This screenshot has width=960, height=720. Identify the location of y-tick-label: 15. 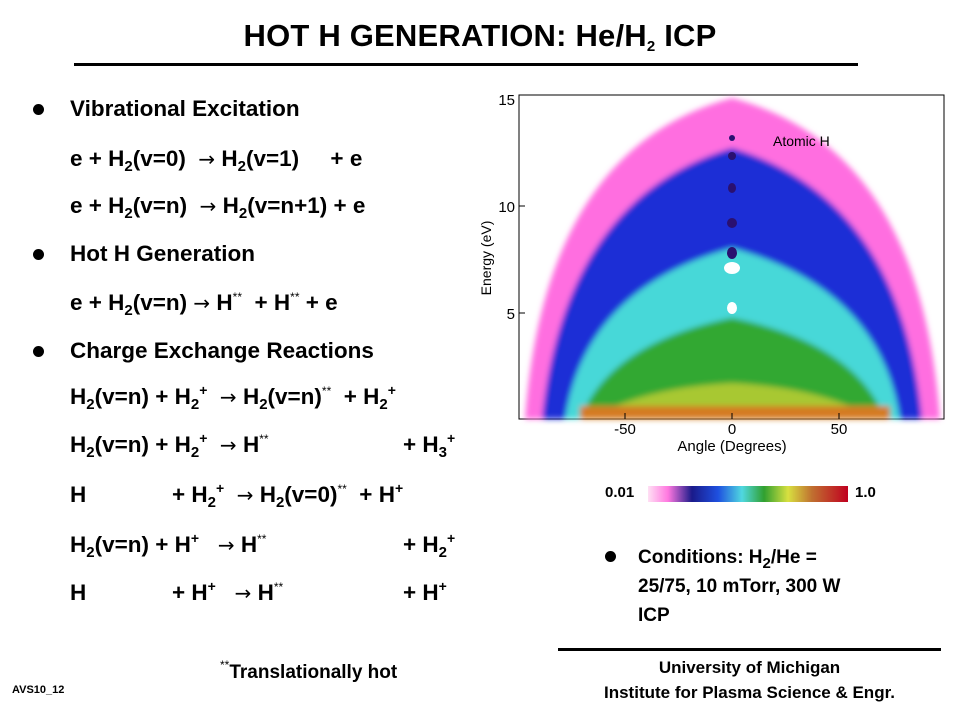
(506, 100).